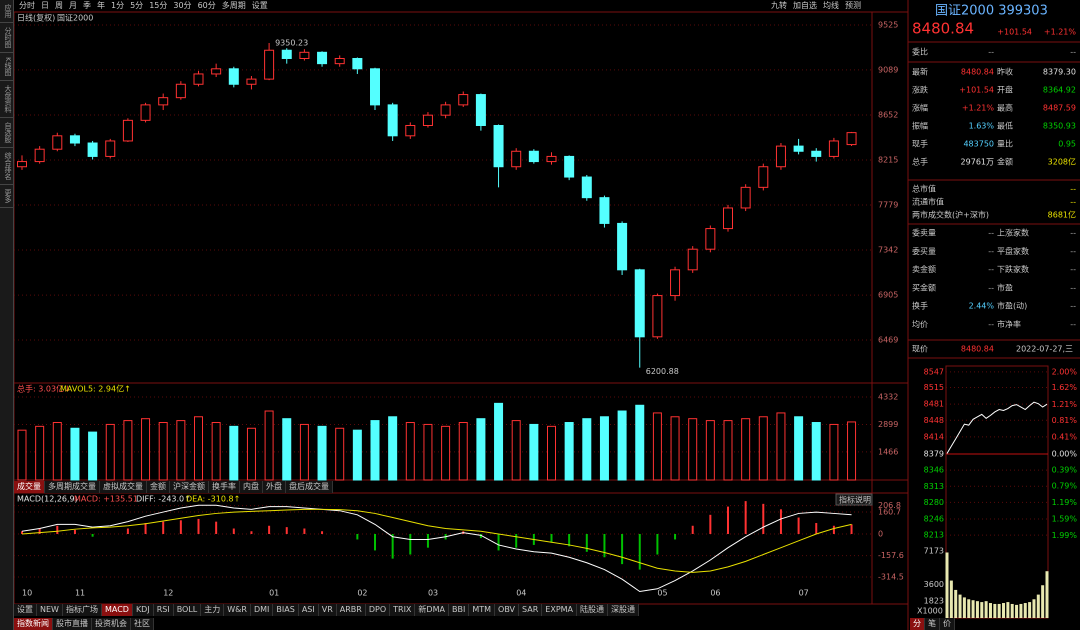  Describe the element at coordinates (805, 5) in the screenshot. I see `tool-button: 加自选` at that location.